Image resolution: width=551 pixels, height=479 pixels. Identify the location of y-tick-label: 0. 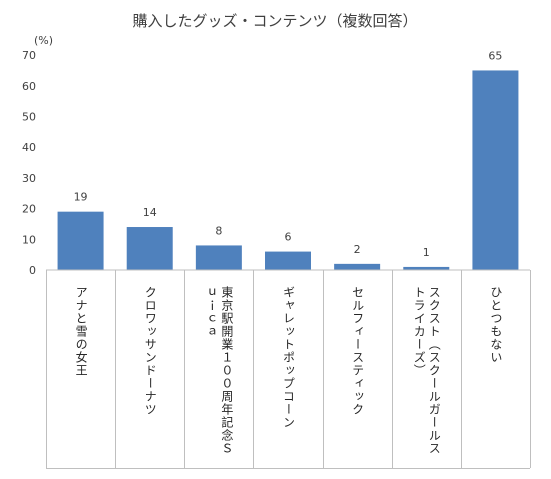
(32, 270).